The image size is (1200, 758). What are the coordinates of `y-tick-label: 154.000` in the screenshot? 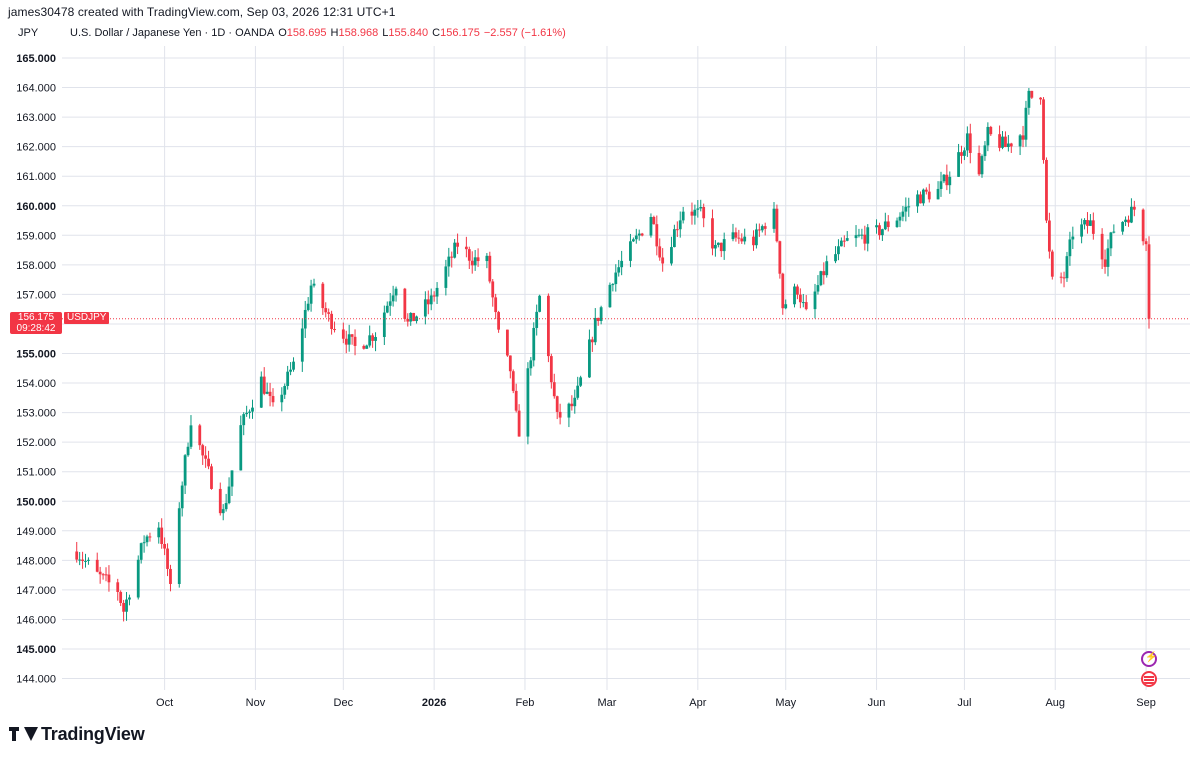 It's located at (36, 384).